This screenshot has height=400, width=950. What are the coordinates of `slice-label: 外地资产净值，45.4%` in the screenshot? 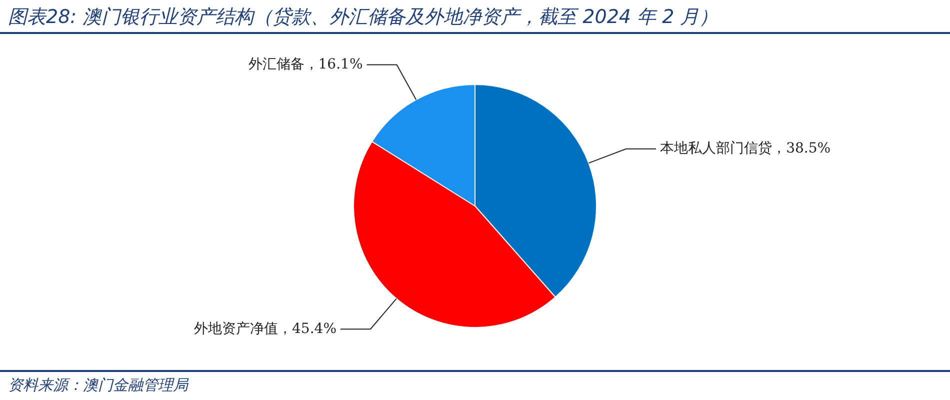 It's located at (265, 328).